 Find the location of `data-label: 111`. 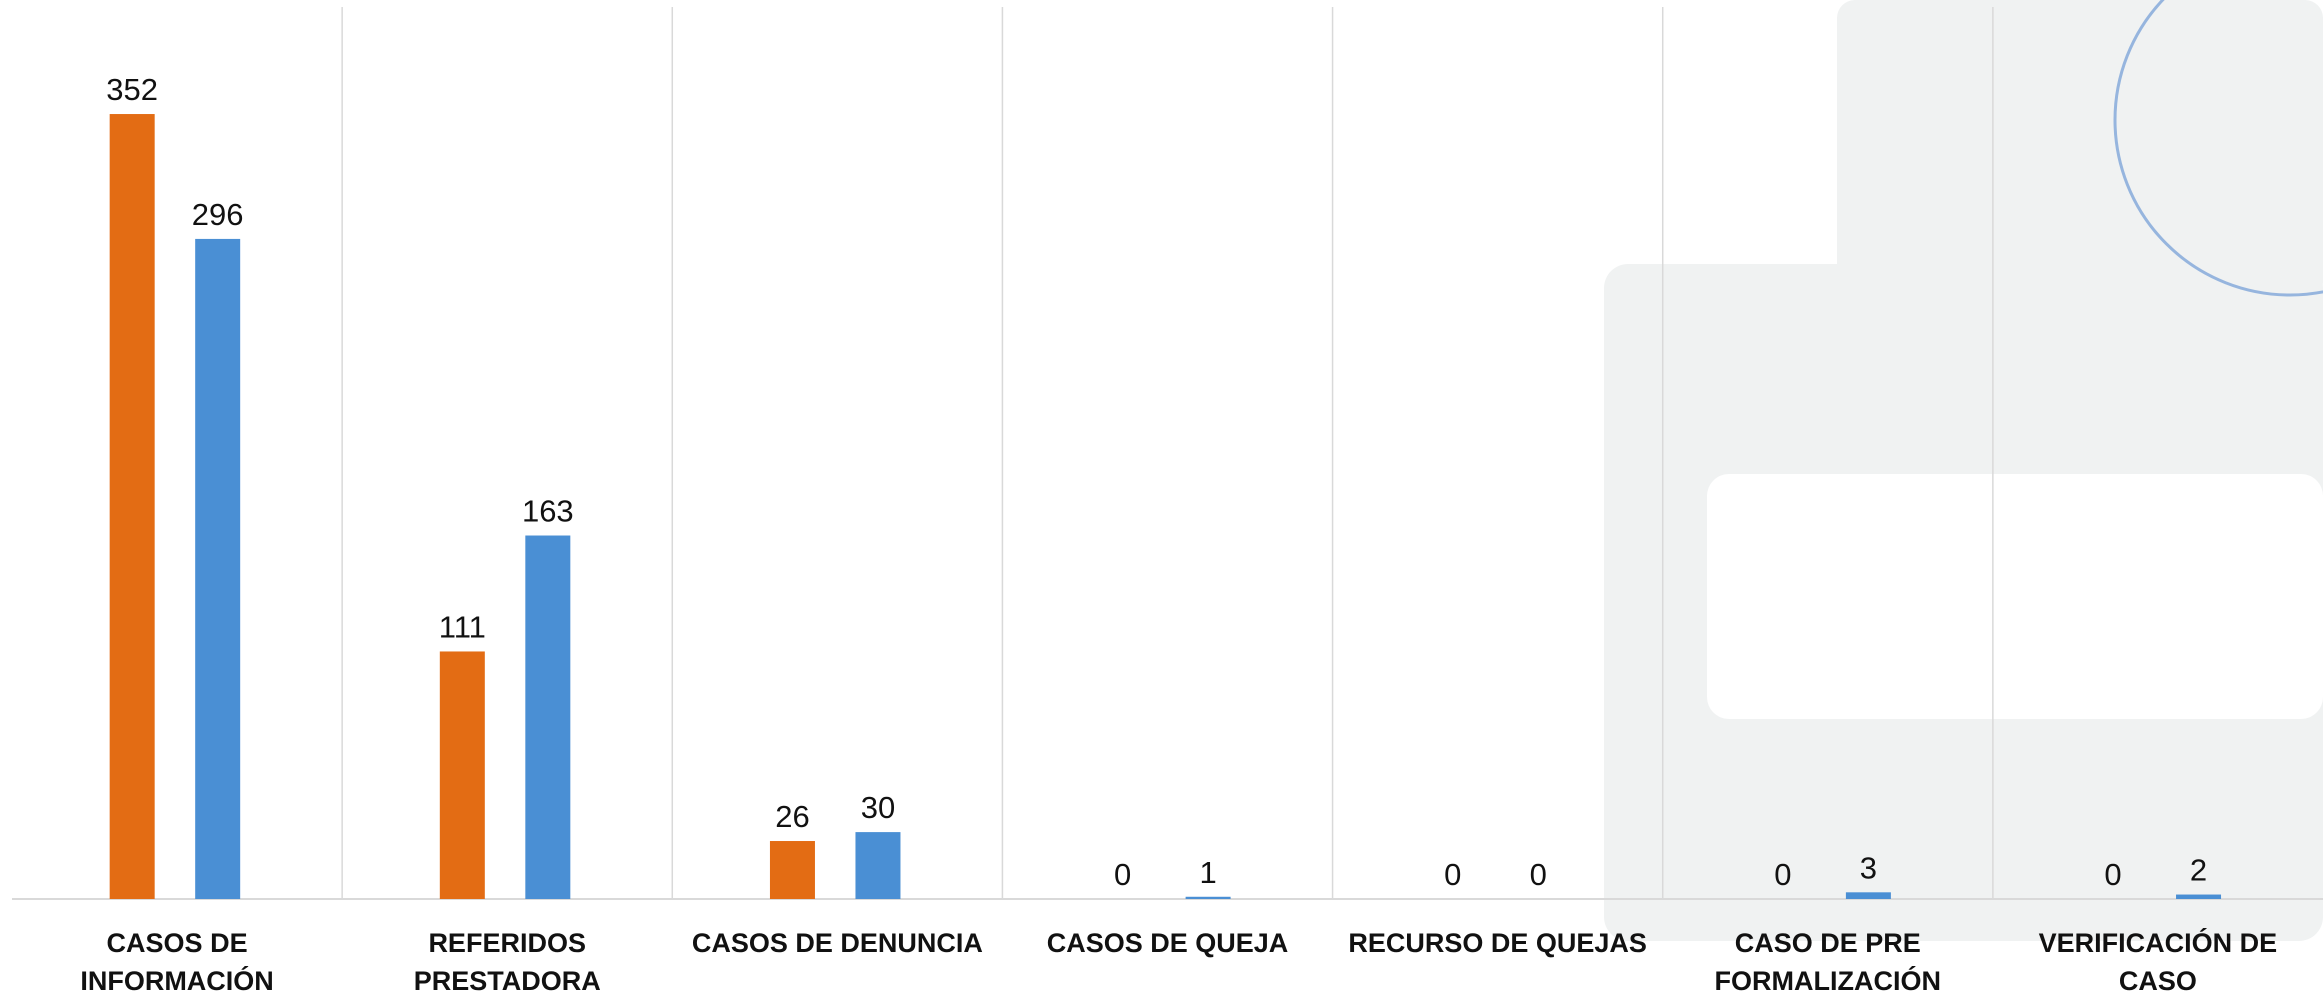

data-label: 111 is located at coordinates (462, 626).